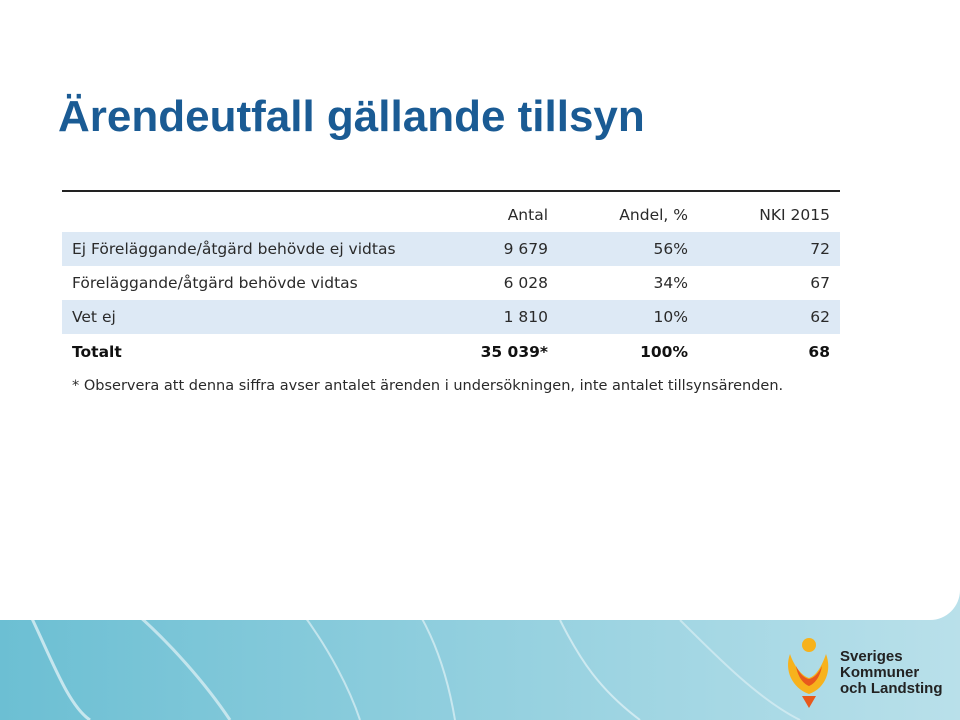 This screenshot has height=720, width=960. What do you see at coordinates (819, 352) in the screenshot?
I see `total-nki: 68` at bounding box center [819, 352].